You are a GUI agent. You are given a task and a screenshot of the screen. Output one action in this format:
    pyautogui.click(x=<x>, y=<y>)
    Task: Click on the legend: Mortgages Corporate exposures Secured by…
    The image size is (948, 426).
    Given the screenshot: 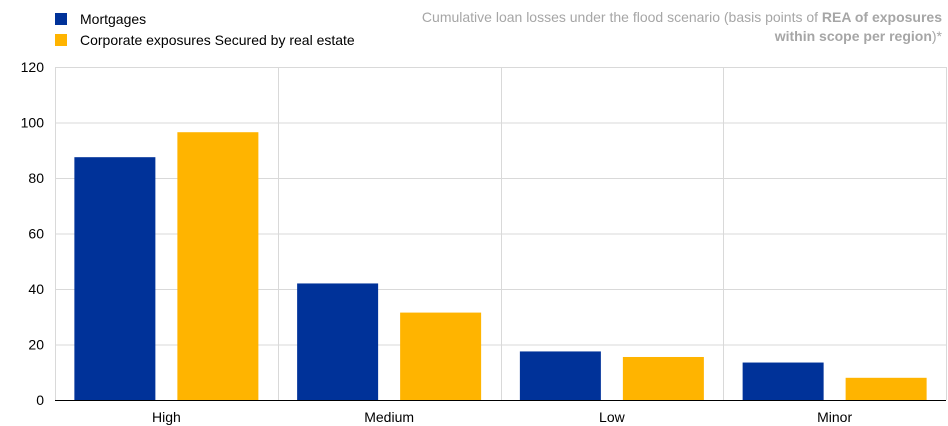 What is the action you would take?
    pyautogui.click(x=205, y=29)
    